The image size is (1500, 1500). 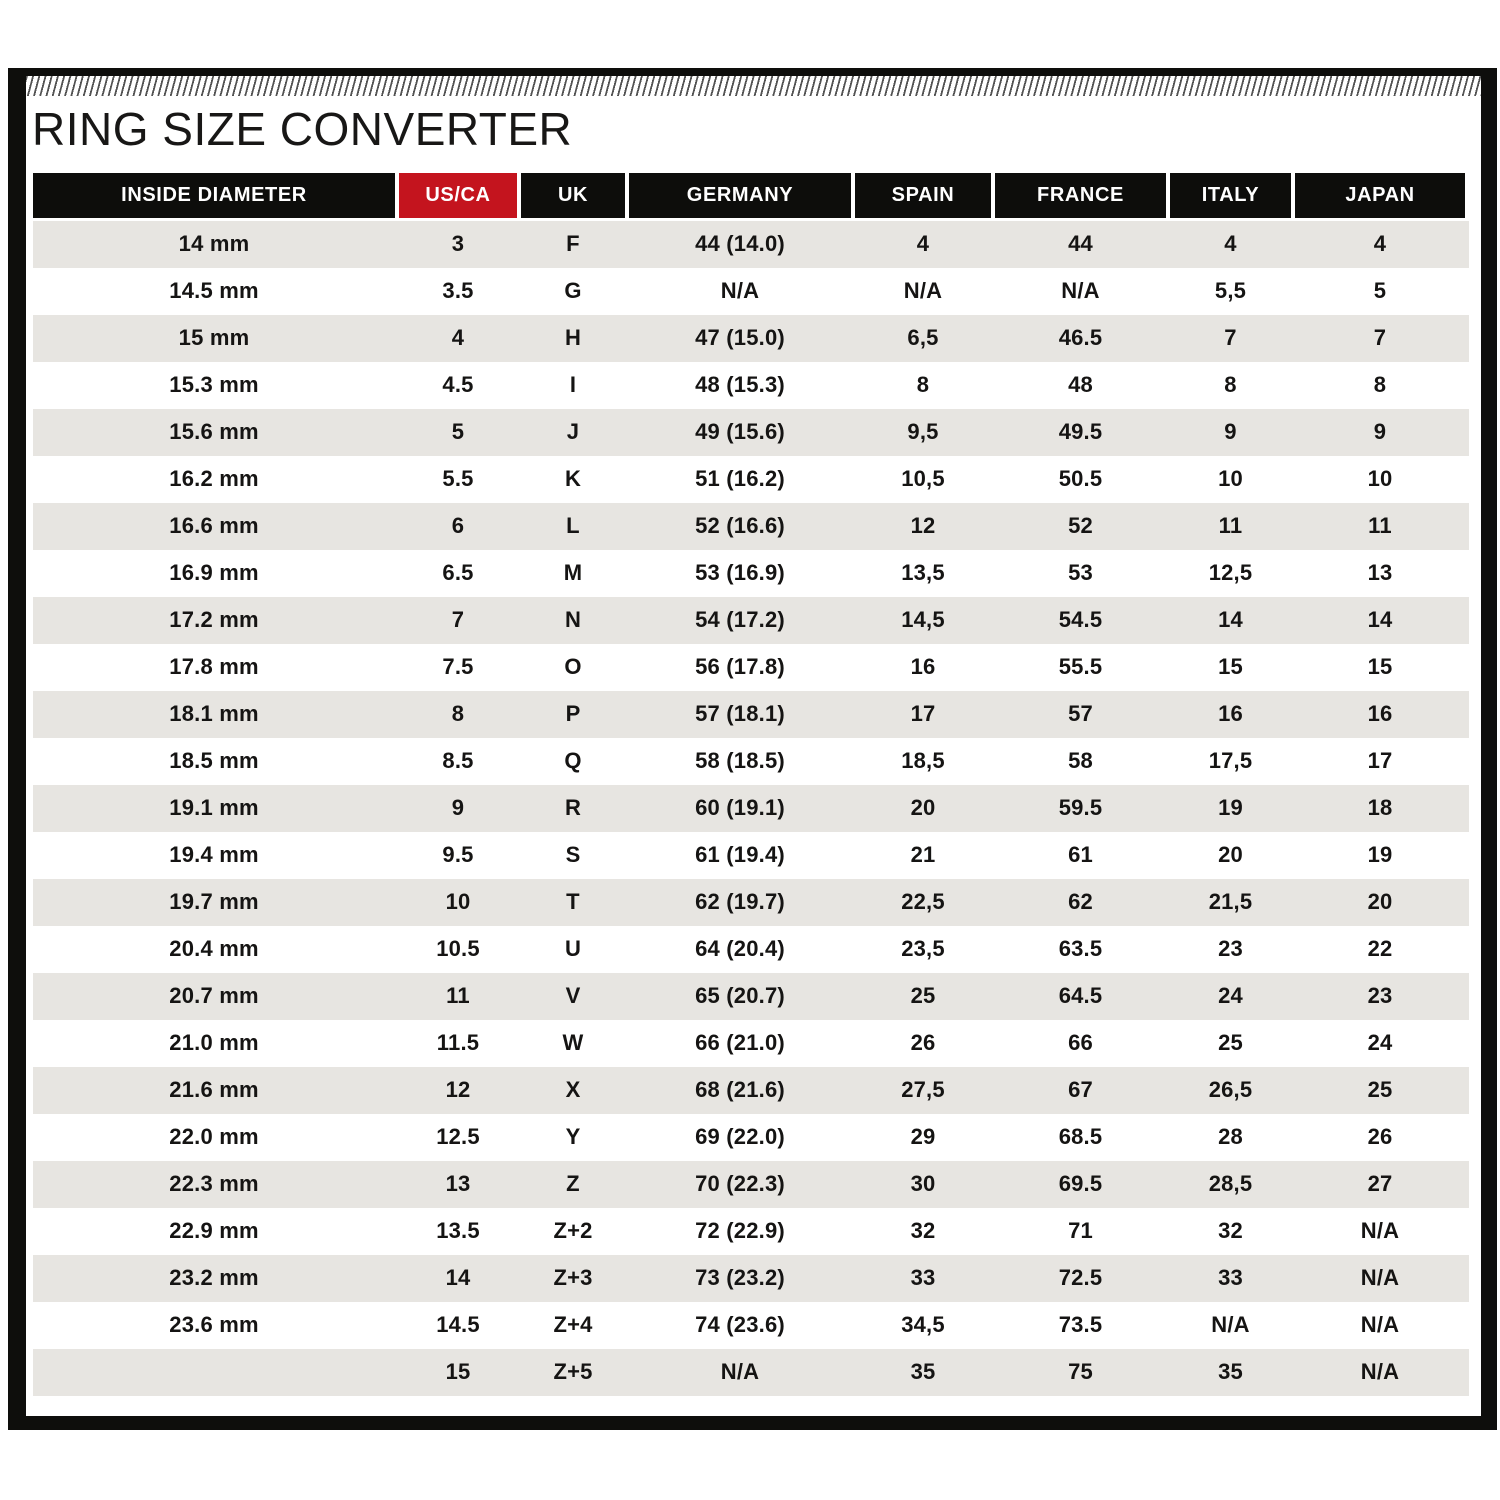 What do you see at coordinates (1380, 714) in the screenshot?
I see `table-cell-japan: 16` at bounding box center [1380, 714].